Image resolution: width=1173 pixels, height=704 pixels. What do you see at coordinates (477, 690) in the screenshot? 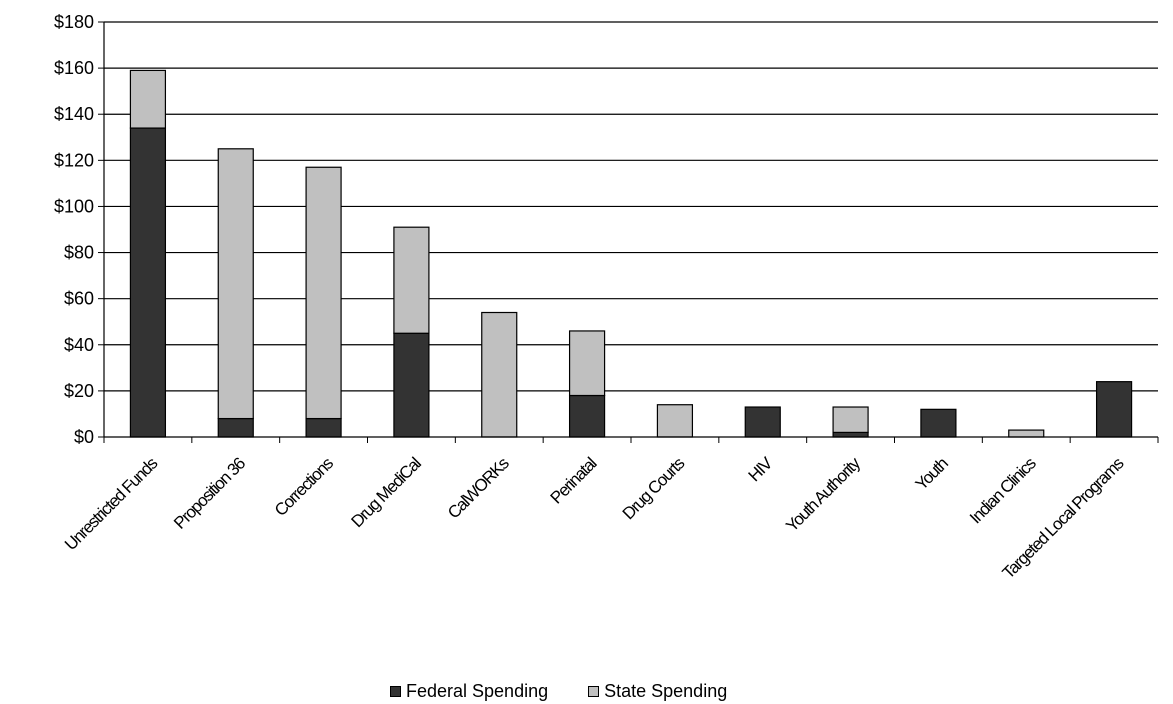
I see `legend-label-federal: Federal Spending` at bounding box center [477, 690].